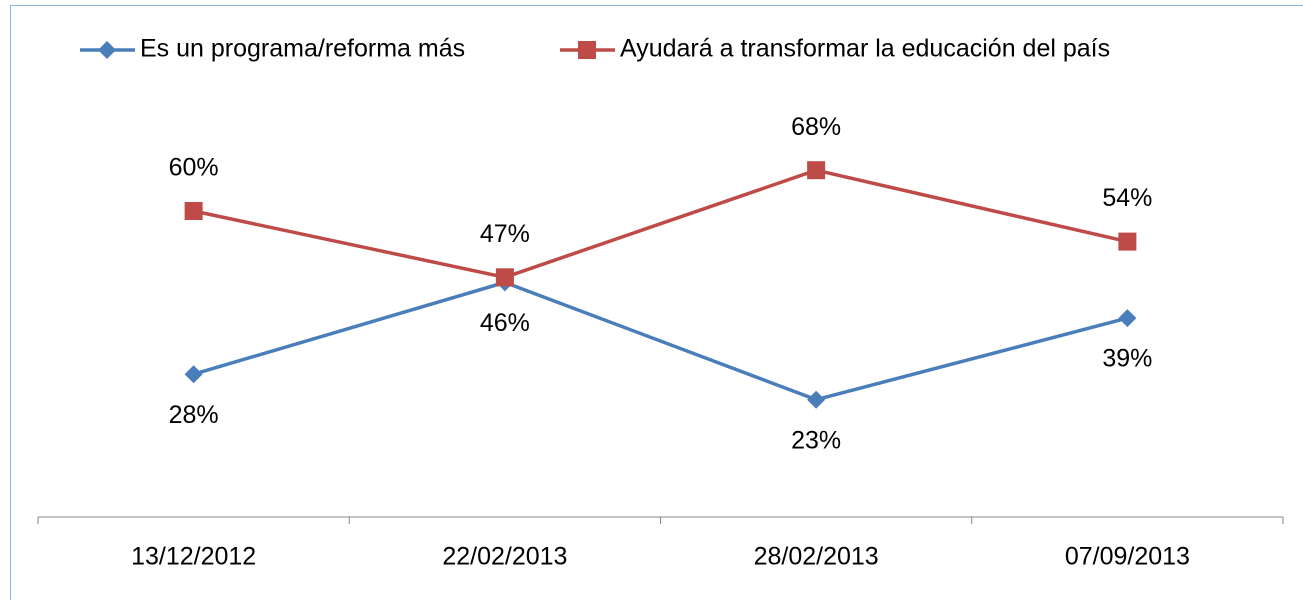 The height and width of the screenshot is (600, 1303). I want to click on x-tick-label: 22/02/2013, so click(504, 557).